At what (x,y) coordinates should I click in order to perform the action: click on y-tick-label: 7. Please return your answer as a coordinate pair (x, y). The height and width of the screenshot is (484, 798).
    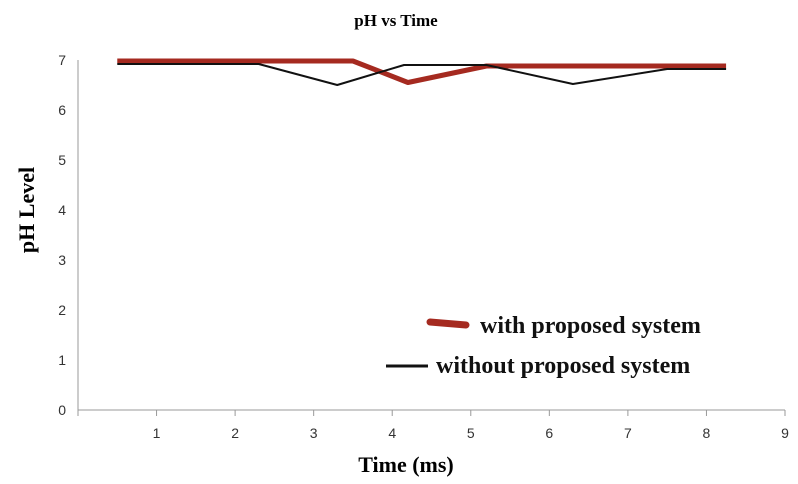
    Looking at the image, I should click on (62, 60).